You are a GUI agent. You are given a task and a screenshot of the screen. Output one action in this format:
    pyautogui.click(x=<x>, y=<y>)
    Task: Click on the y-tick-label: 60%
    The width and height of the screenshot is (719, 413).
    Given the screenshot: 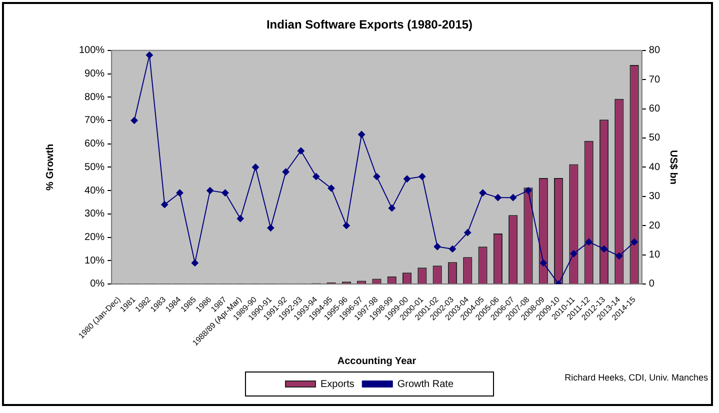 What is the action you would take?
    pyautogui.click(x=94, y=144)
    